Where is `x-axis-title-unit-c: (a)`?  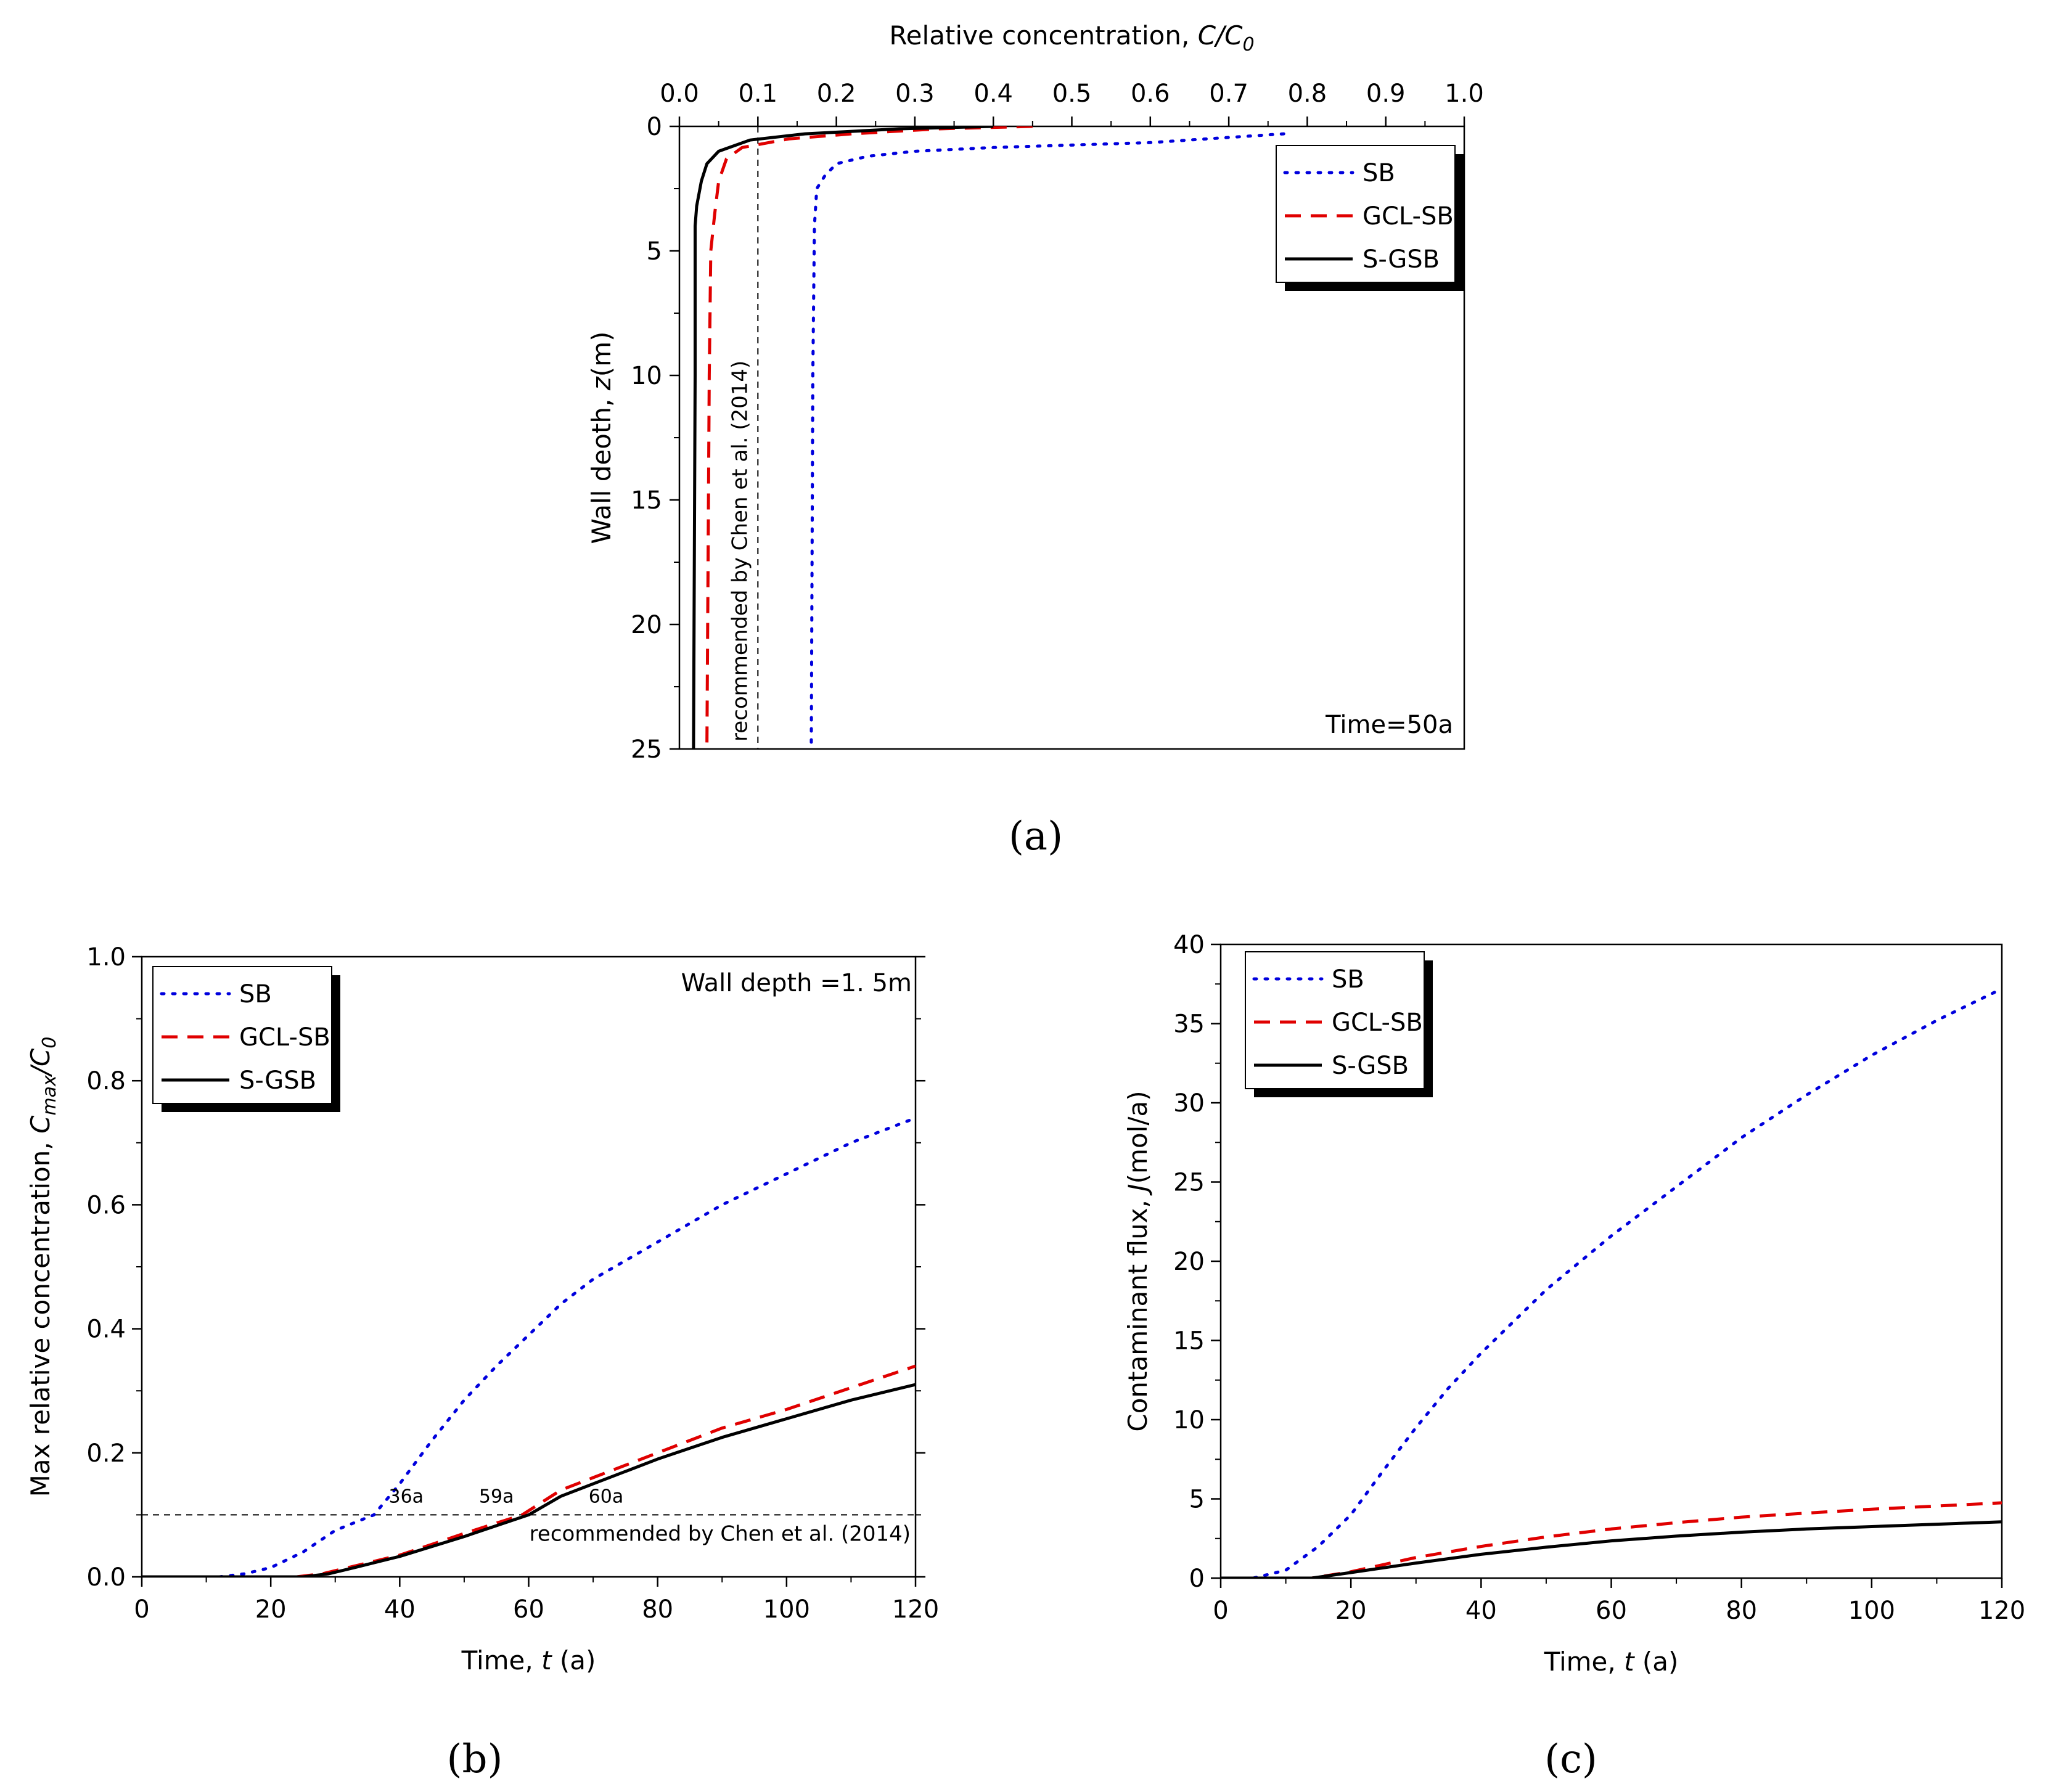 x-axis-title-unit-c: (a) is located at coordinates (1657, 1662).